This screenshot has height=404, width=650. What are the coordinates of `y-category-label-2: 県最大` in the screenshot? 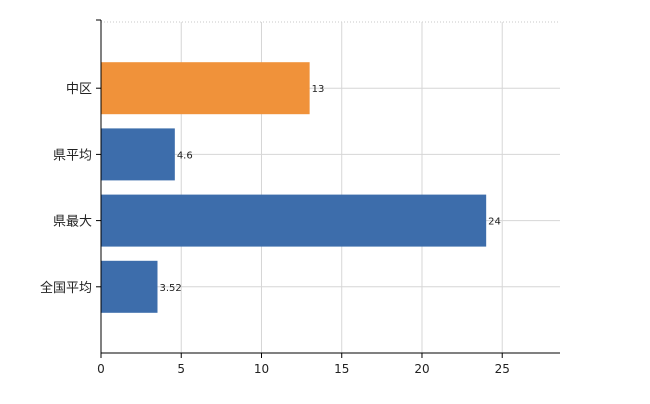 It's located at (72, 222).